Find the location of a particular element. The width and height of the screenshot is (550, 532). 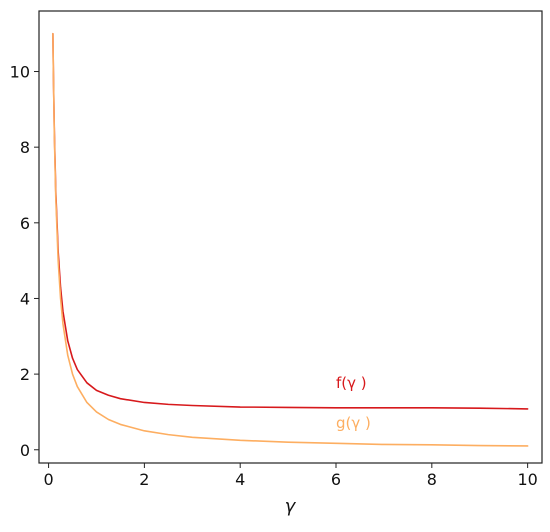

series-labels: f(γ ) g(γ ) is located at coordinates (353, 403).